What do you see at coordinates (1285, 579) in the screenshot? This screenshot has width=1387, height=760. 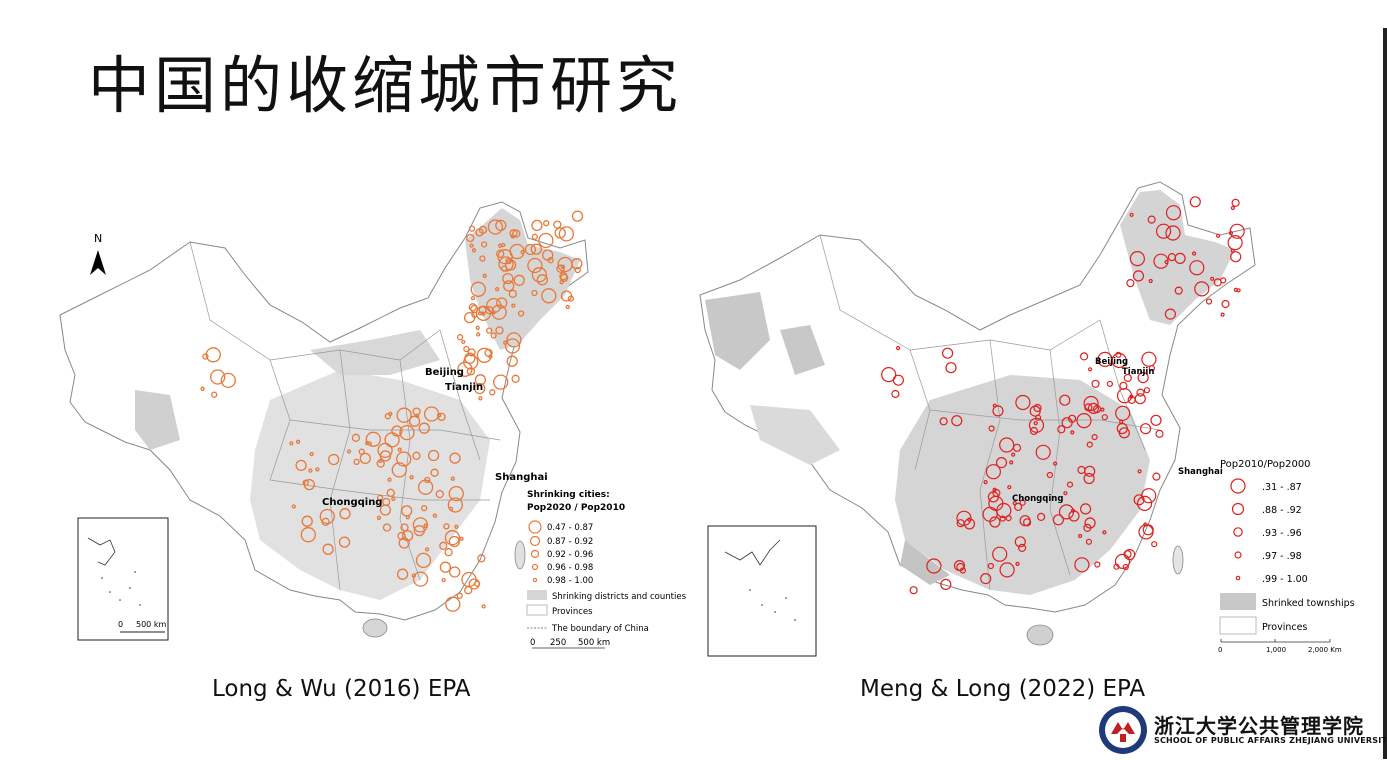 I see `right-legend-class-5: .99 - 1.00` at bounding box center [1285, 579].